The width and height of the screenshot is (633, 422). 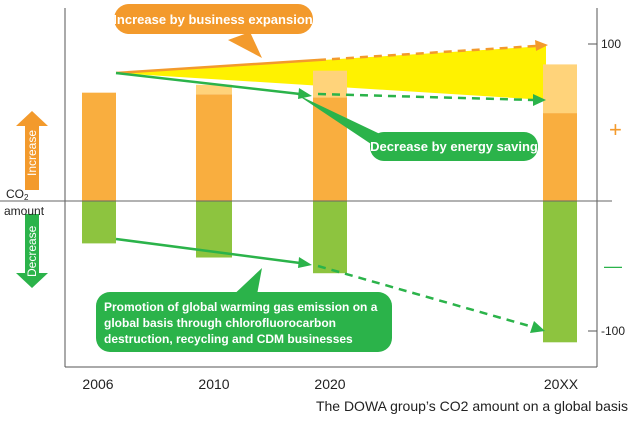 I want to click on x-tick-2010: 2010, so click(x=213, y=384).